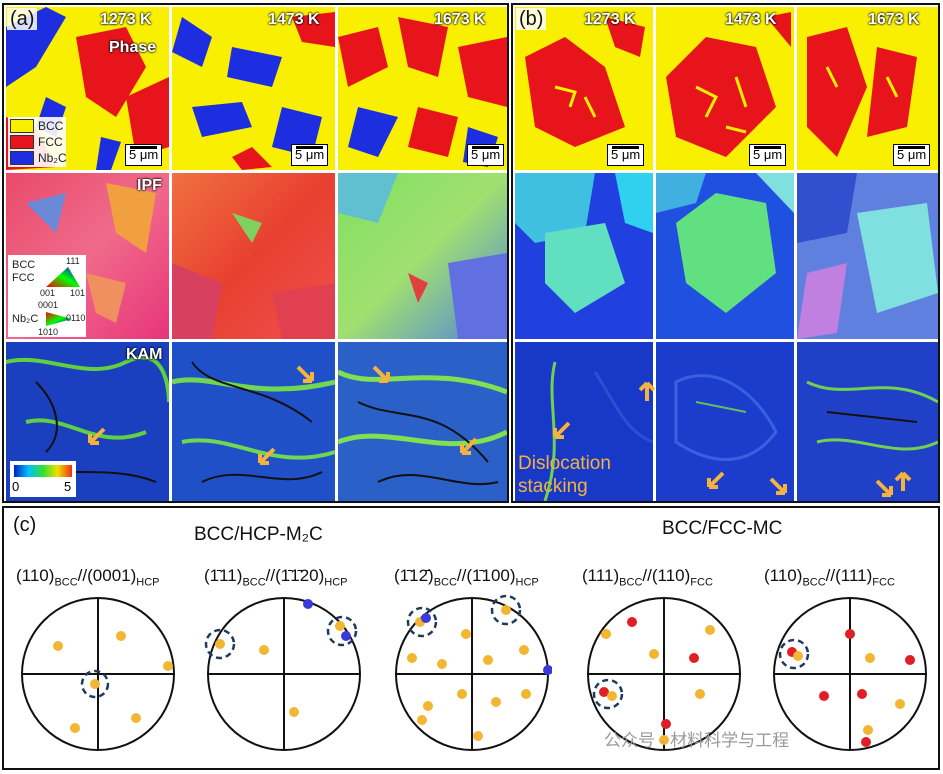 The image size is (943, 774). I want to click on kam-max-label: 5, so click(68, 486).